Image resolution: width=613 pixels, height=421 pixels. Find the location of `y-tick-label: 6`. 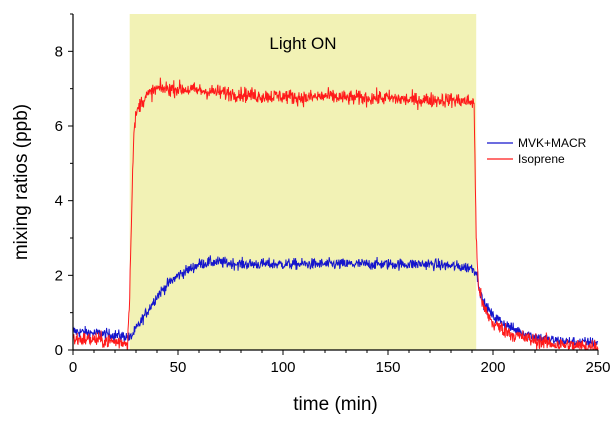

y-tick-label: 6 is located at coordinates (59, 126).